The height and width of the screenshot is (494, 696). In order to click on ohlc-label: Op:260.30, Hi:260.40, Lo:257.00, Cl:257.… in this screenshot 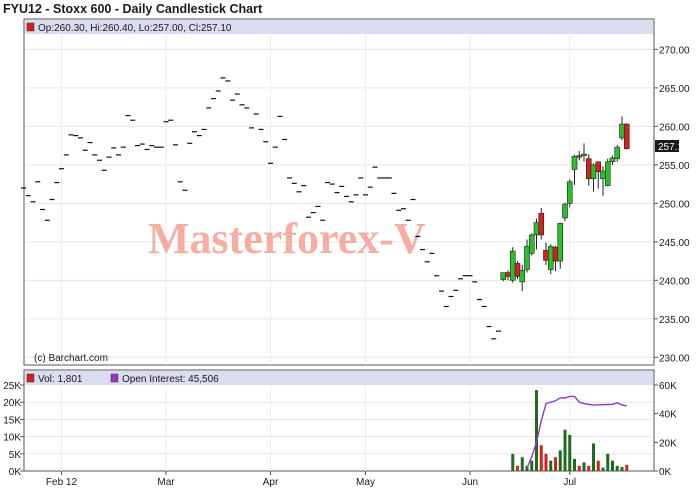, I will do `click(135, 28)`.